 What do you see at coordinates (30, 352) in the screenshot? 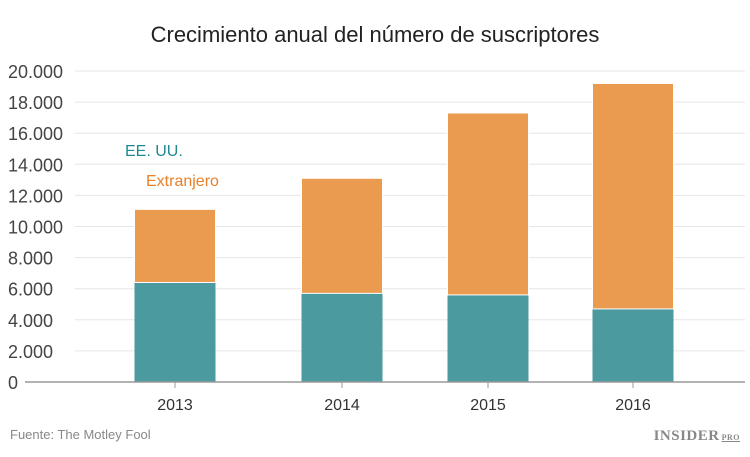
I see `y-tick-label: 2.000` at bounding box center [30, 352].